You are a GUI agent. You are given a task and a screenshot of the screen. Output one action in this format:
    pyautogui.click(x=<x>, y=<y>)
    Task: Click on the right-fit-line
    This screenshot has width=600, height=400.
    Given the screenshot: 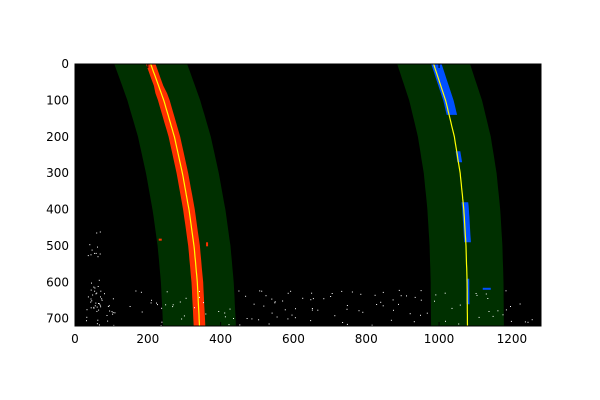 What is the action you would take?
    pyautogui.click(x=451, y=195)
    